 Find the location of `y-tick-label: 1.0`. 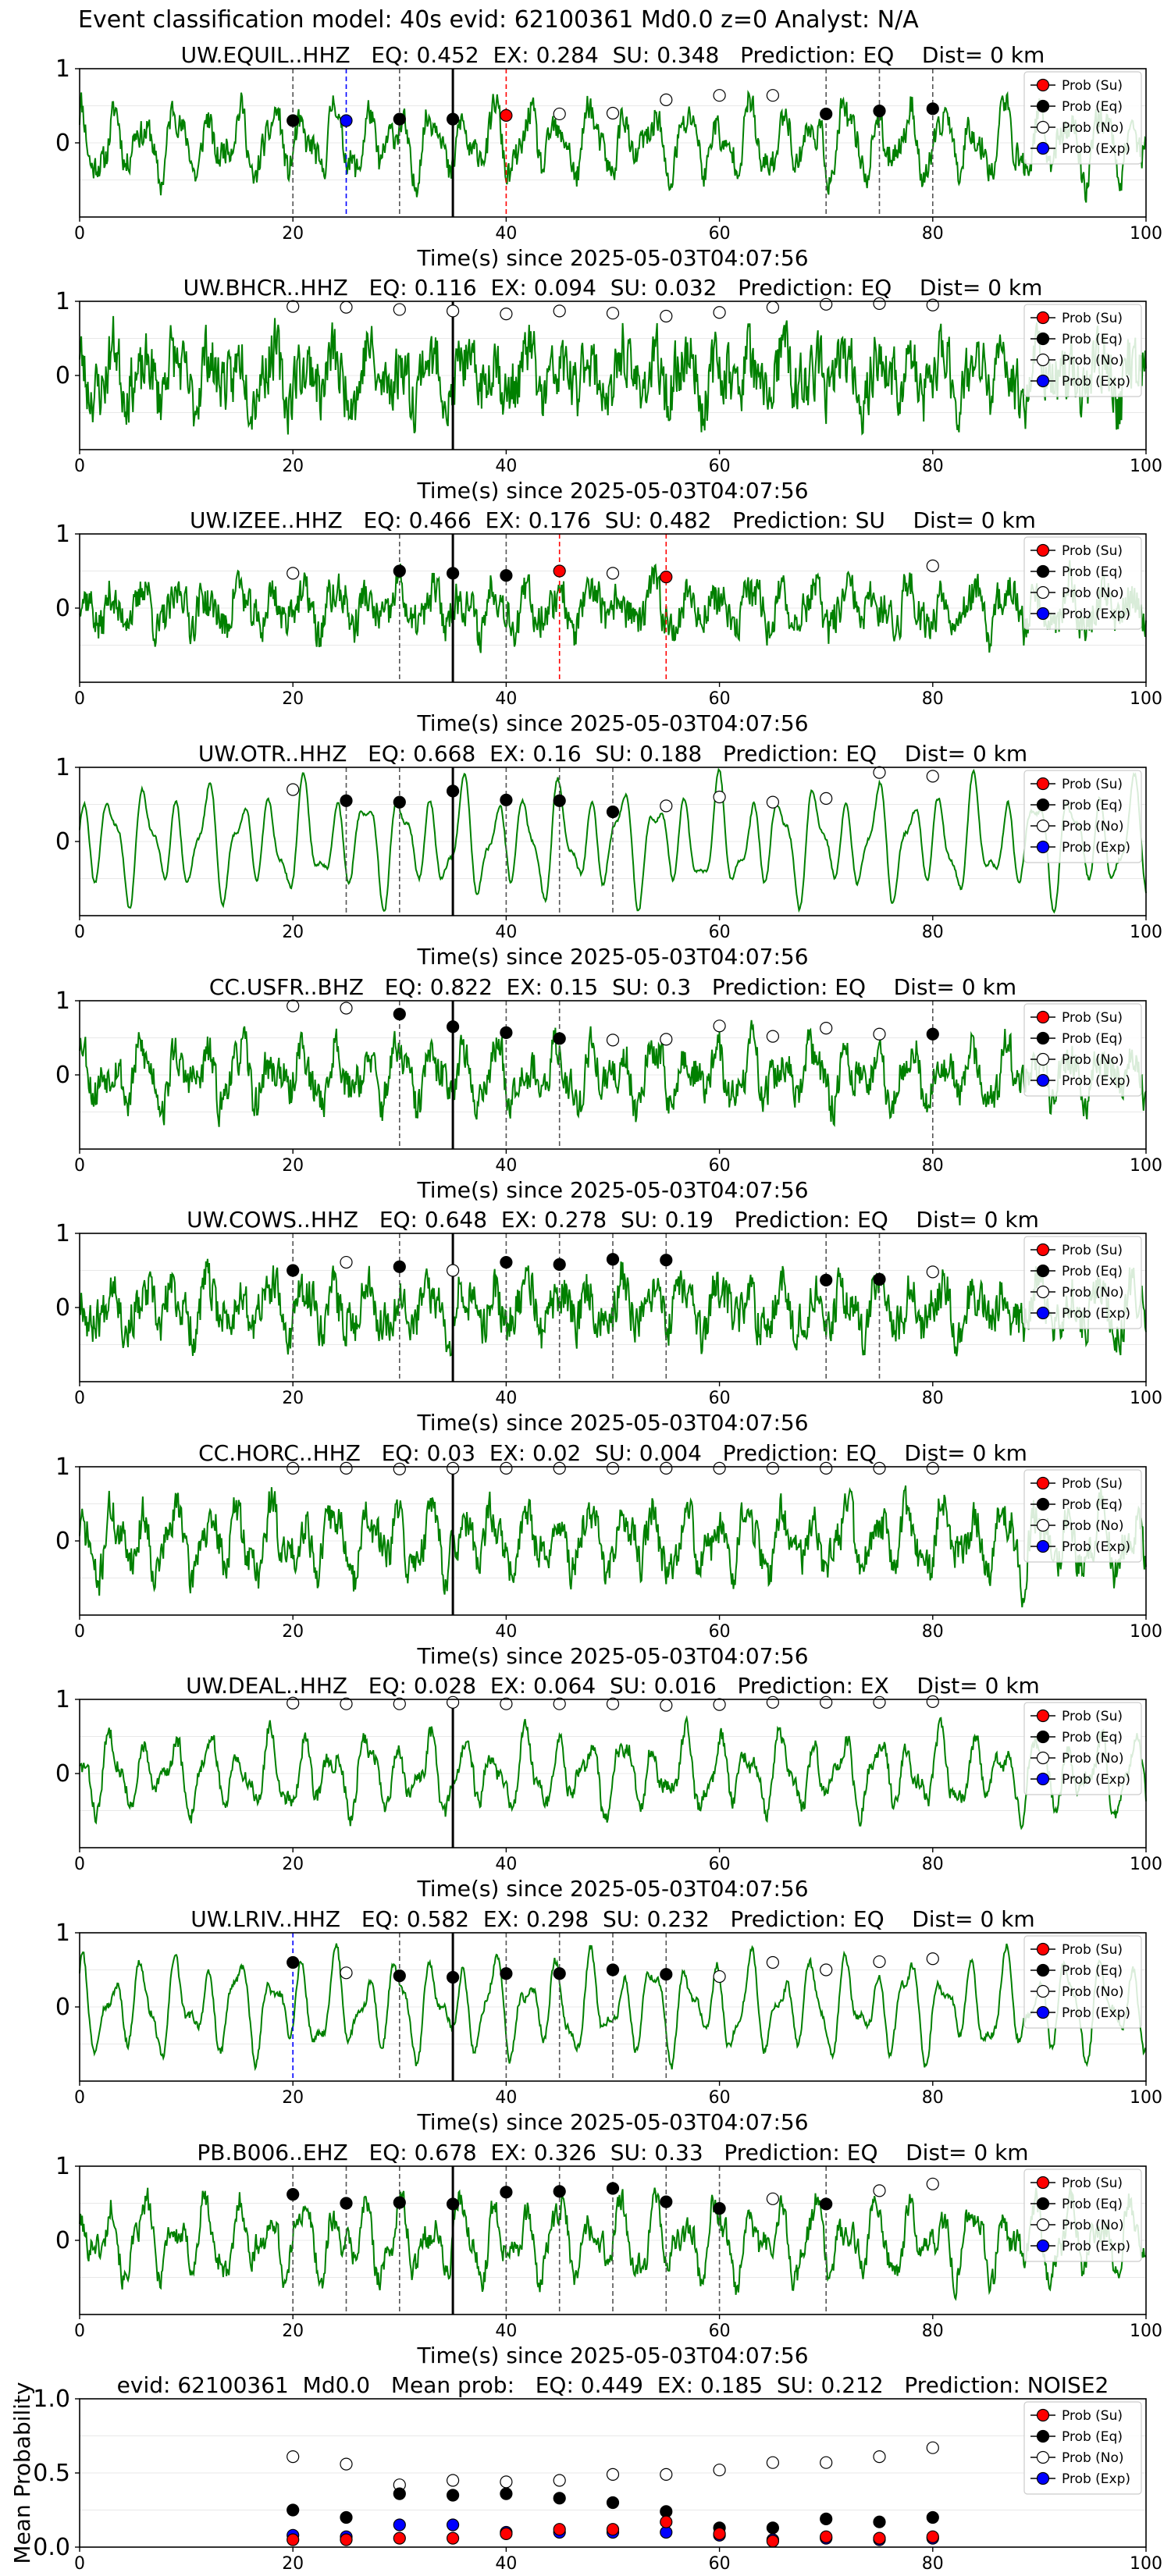

y-tick-label: 1.0 is located at coordinates (51, 2399).